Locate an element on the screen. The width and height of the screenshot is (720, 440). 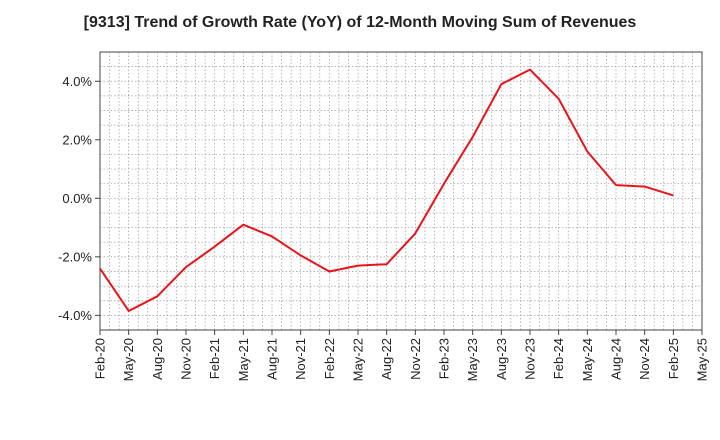
x-tick-label: May-24 is located at coordinates (587, 359).